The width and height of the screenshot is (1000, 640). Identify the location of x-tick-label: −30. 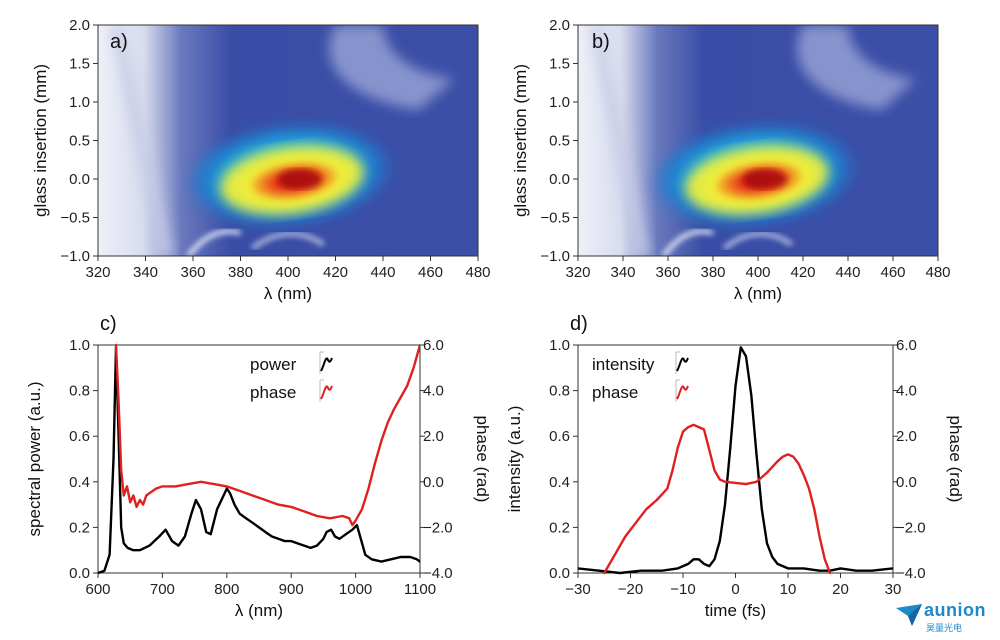
(577, 589).